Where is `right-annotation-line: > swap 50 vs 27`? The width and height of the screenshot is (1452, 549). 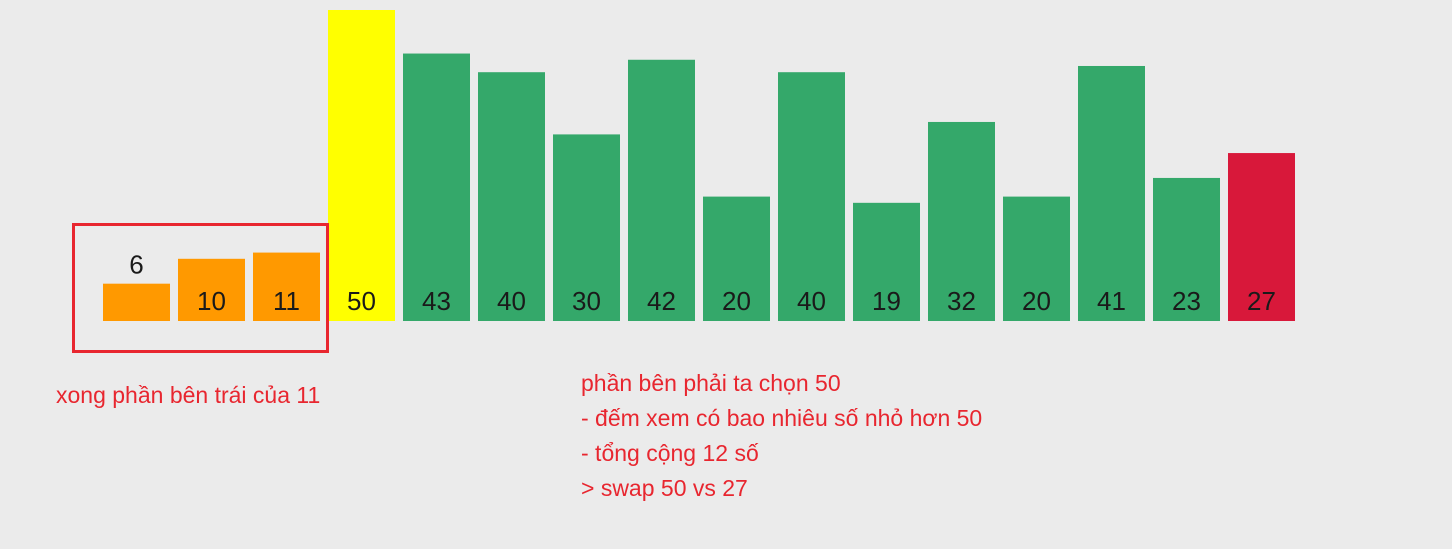
right-annotation-line: > swap 50 vs 27 is located at coordinates (664, 488).